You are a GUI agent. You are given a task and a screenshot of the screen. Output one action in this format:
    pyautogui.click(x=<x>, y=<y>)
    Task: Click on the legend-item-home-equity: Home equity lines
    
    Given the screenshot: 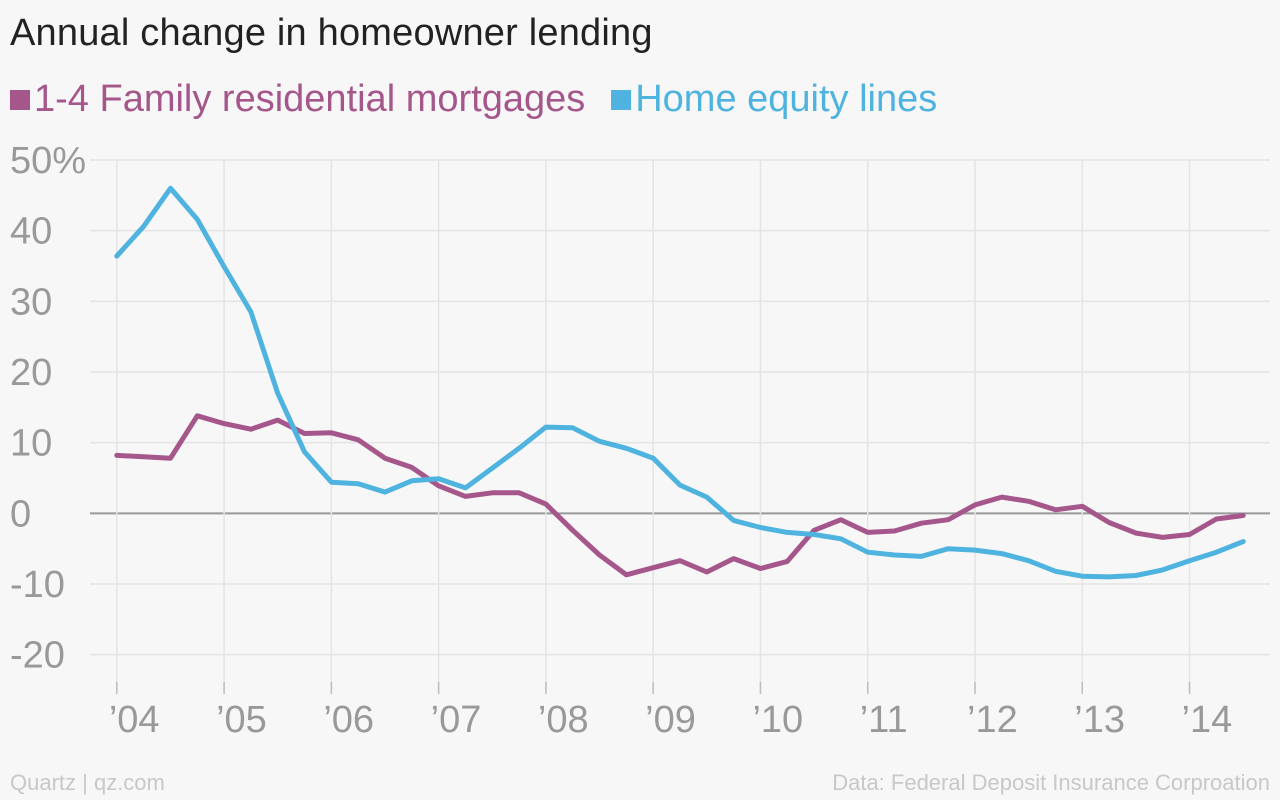 What is the action you would take?
    pyautogui.click(x=774, y=99)
    